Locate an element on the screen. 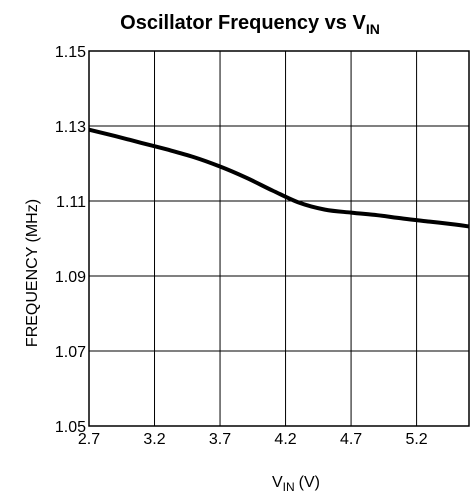 The height and width of the screenshot is (498, 473). x-axis-label-unit: (V) is located at coordinates (309, 482).